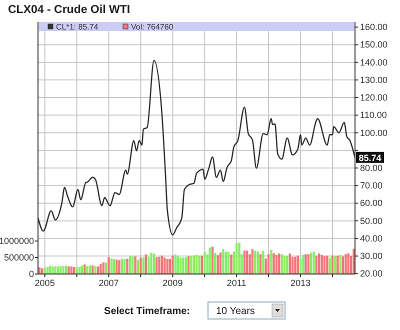 The width and height of the screenshot is (400, 330). What do you see at coordinates (371, 185) in the screenshot?
I see `y2-tick-label: 70.00` at bounding box center [371, 185].